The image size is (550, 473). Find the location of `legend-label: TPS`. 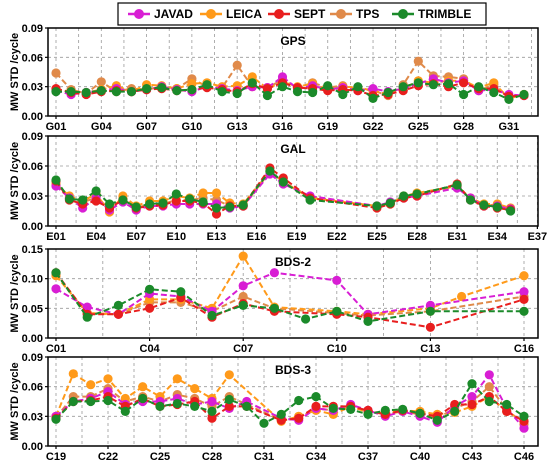

legend-label: TPS is located at coordinates (367, 14).